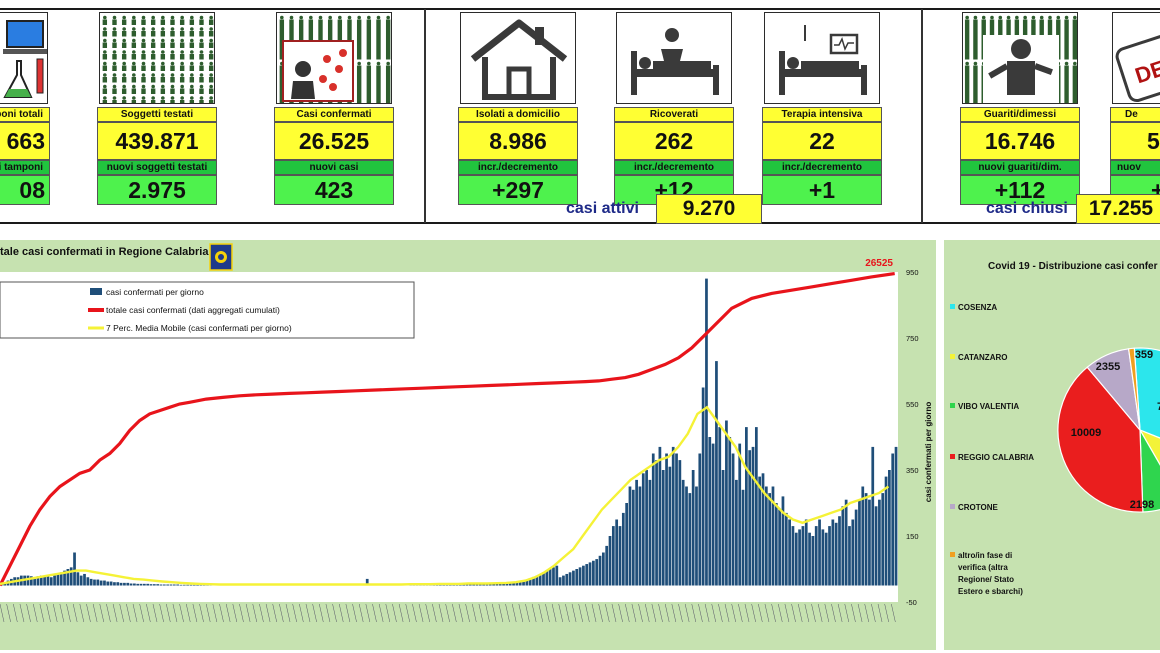  What do you see at coordinates (1108, 367) in the screenshot?
I see `pie-slice-label: 2355` at bounding box center [1108, 367].